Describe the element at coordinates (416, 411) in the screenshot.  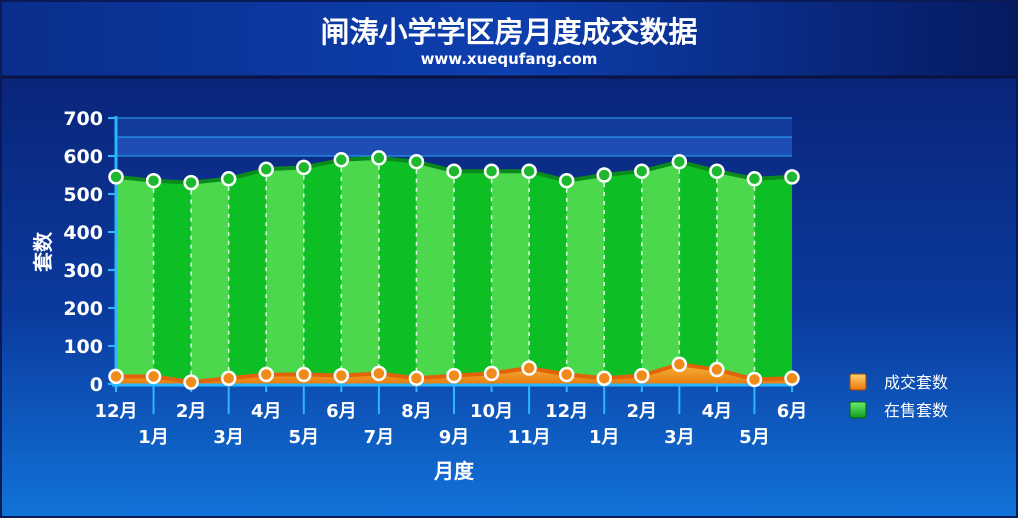
I see `x-tick-label: 8月` at that location.